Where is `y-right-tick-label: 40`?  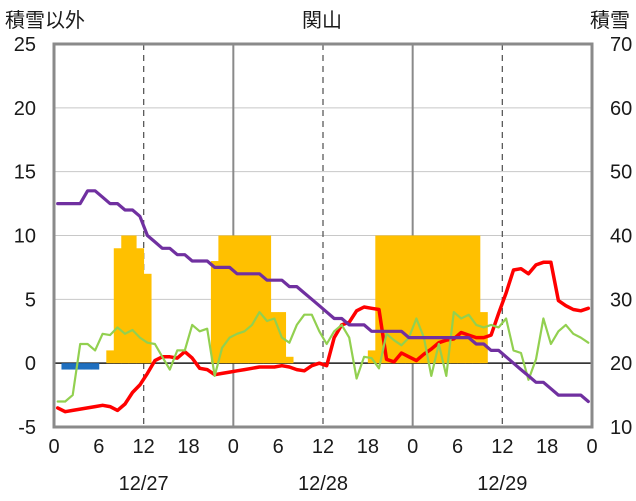
y-right-tick-label: 40 is located at coordinates (621, 237).